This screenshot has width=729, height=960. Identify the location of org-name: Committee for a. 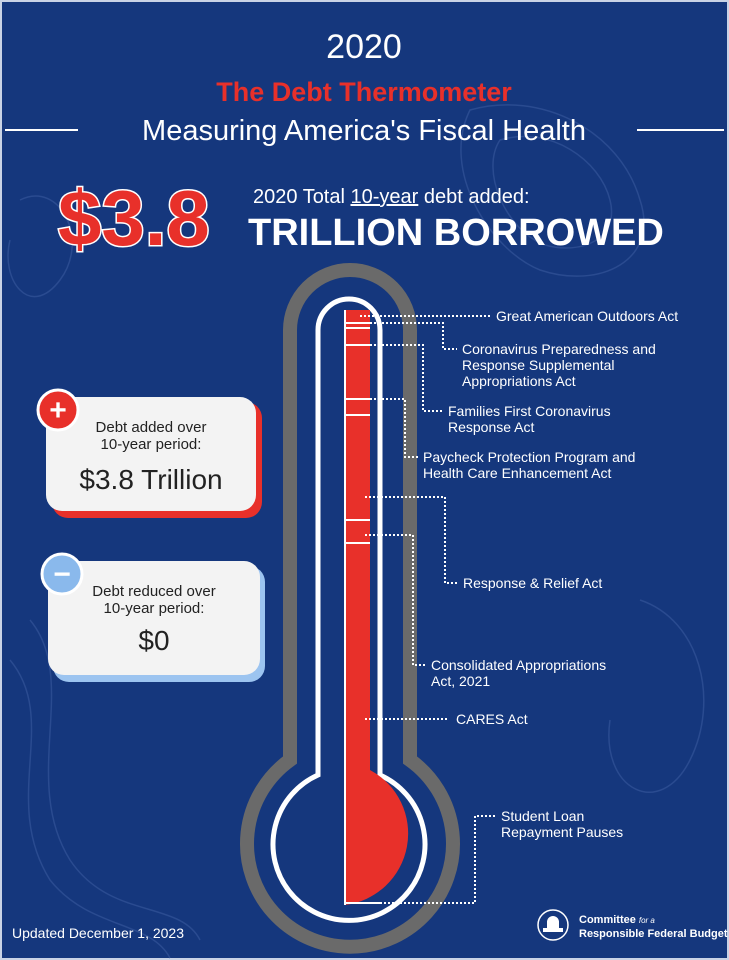
(617, 920).